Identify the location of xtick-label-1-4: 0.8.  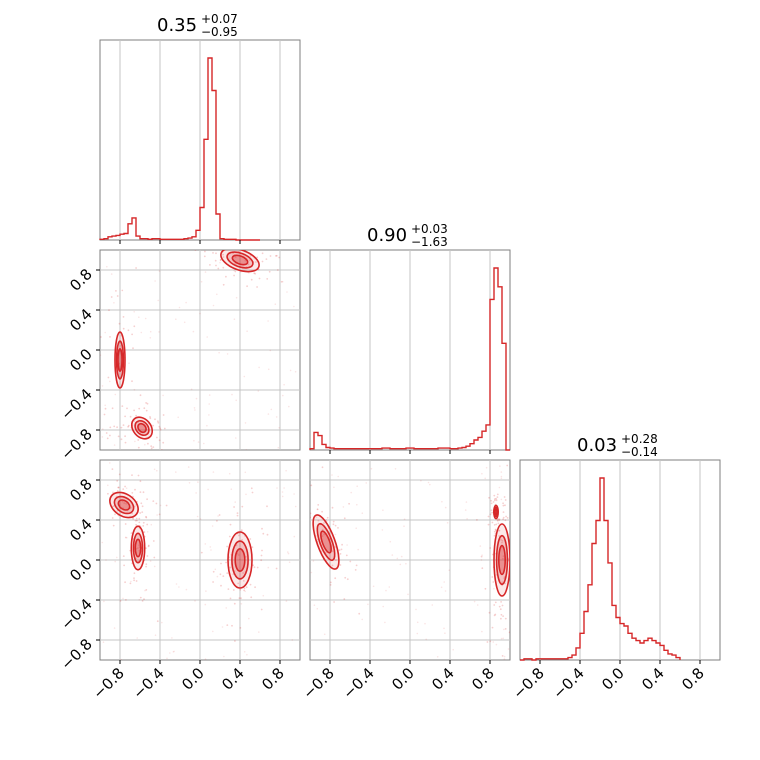
(483, 679).